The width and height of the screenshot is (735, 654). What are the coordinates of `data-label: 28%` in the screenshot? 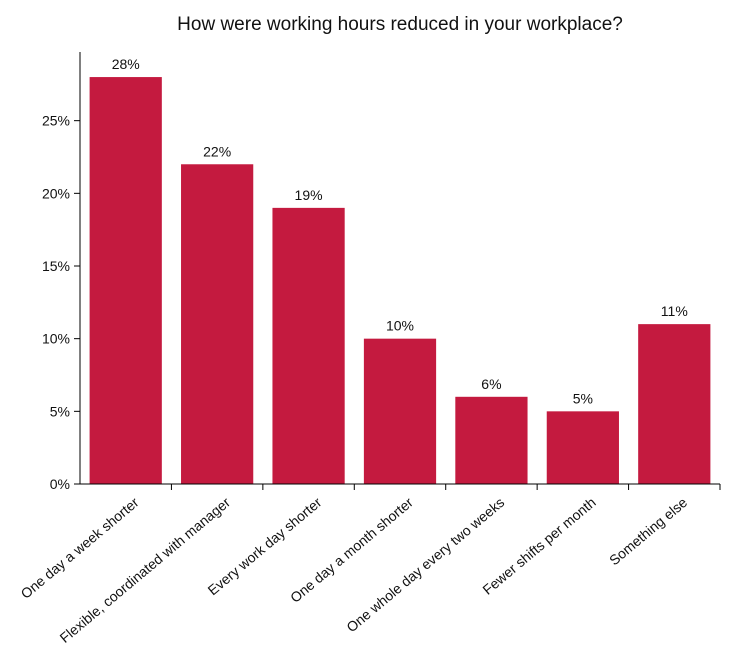 It's located at (126, 64).